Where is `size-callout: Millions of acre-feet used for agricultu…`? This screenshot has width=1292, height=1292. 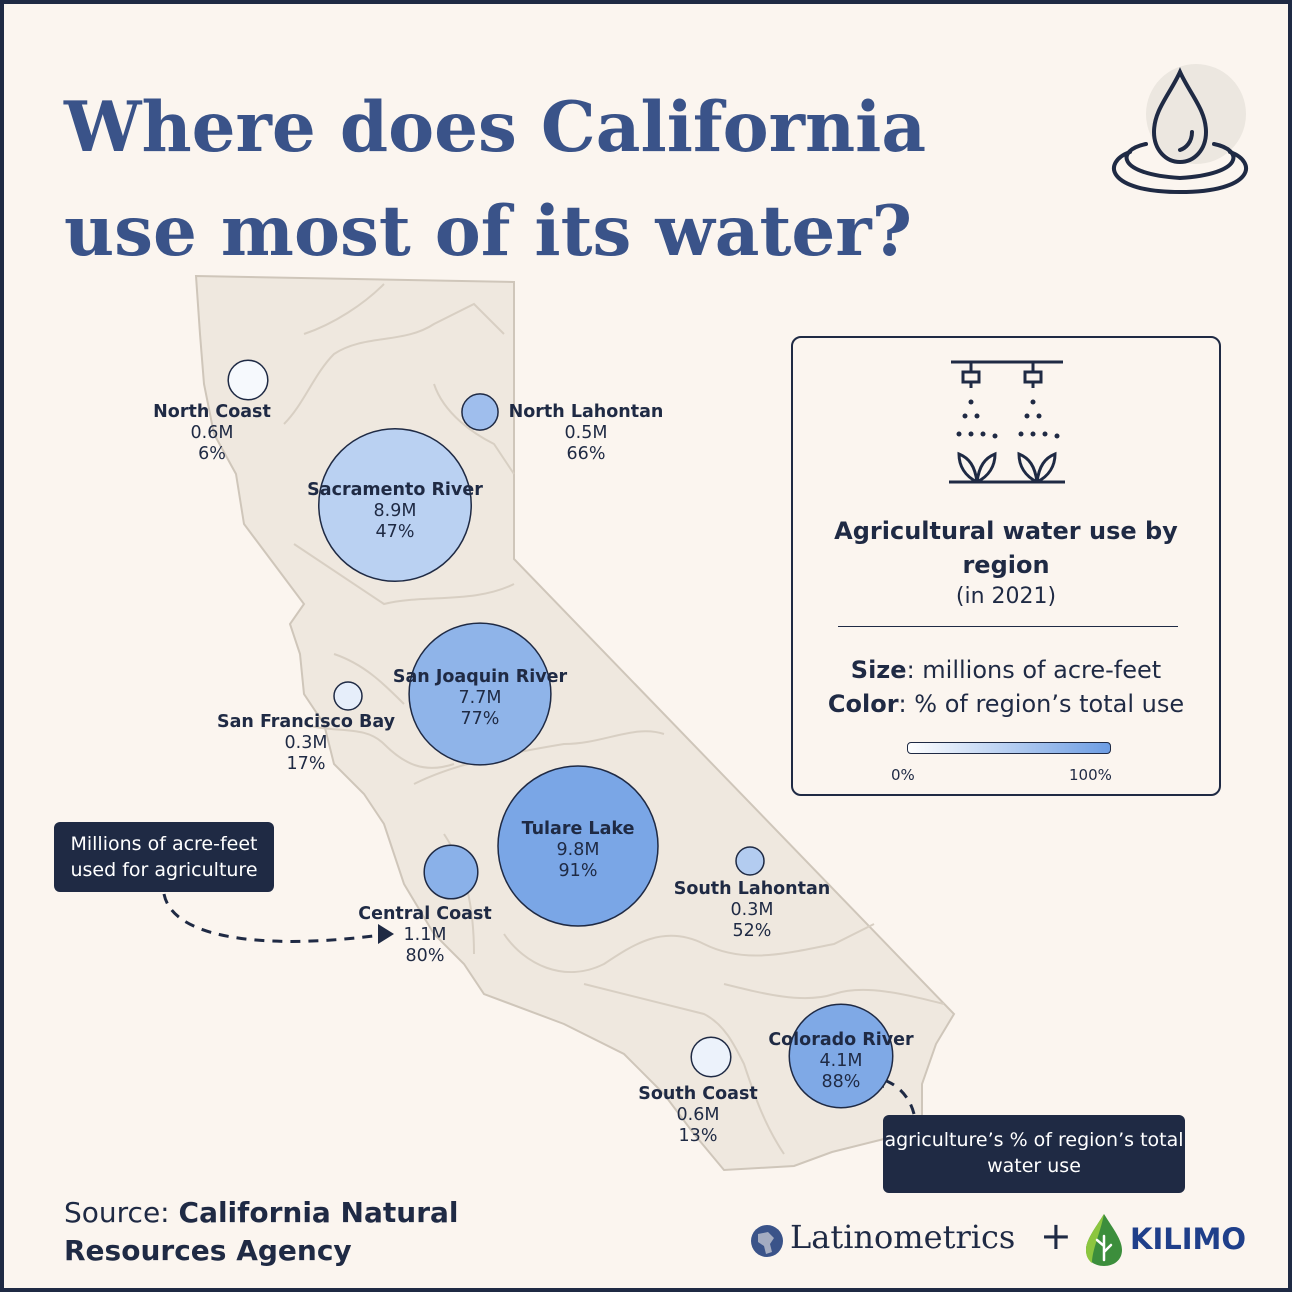 size-callout: Millions of acre-feet used for agricultu… is located at coordinates (164, 857).